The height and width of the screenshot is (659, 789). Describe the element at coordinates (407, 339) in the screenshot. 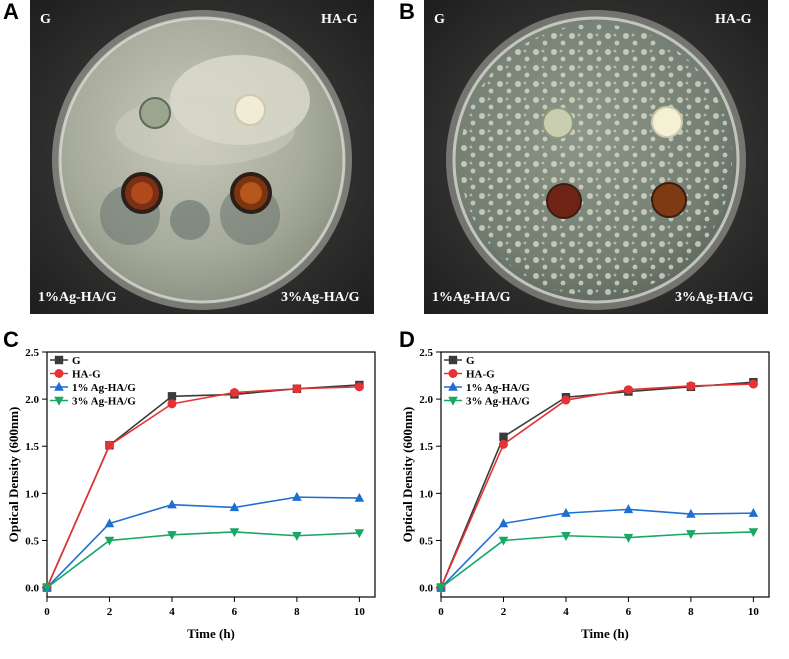

I see `panel-letter-d: D` at that location.